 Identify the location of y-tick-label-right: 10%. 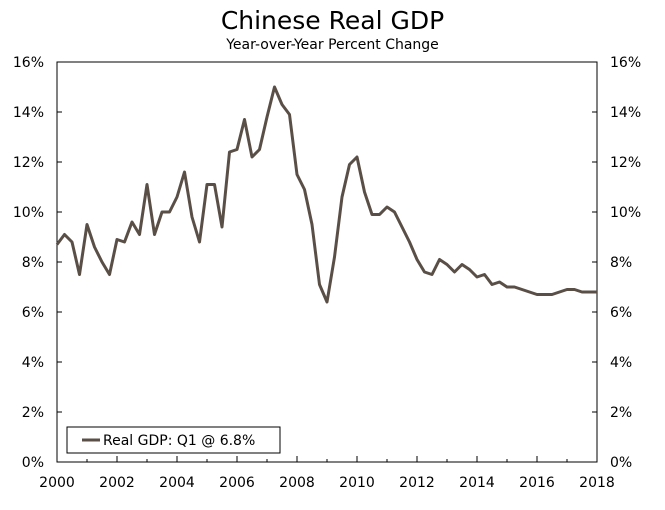
(625, 213).